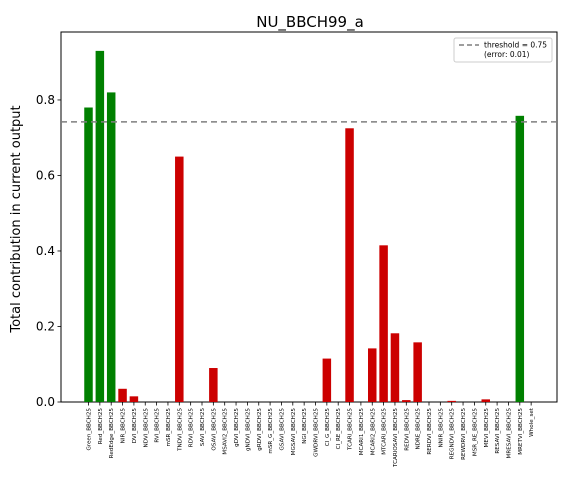 This screenshot has width=570, height=494. I want to click on x-tick-label: CI_G_BBCH25, so click(328, 427).